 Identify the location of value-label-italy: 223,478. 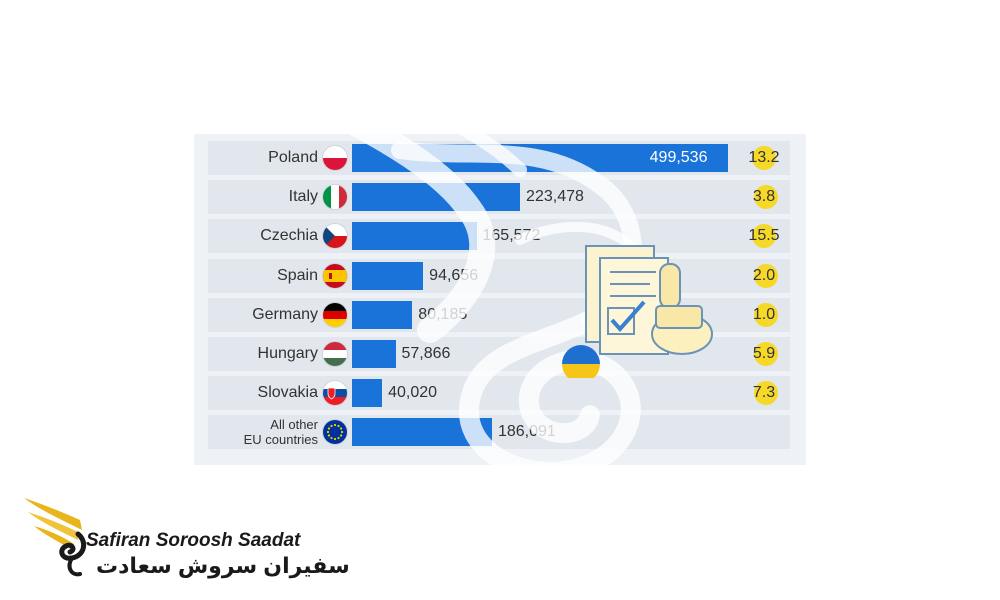
(555, 197).